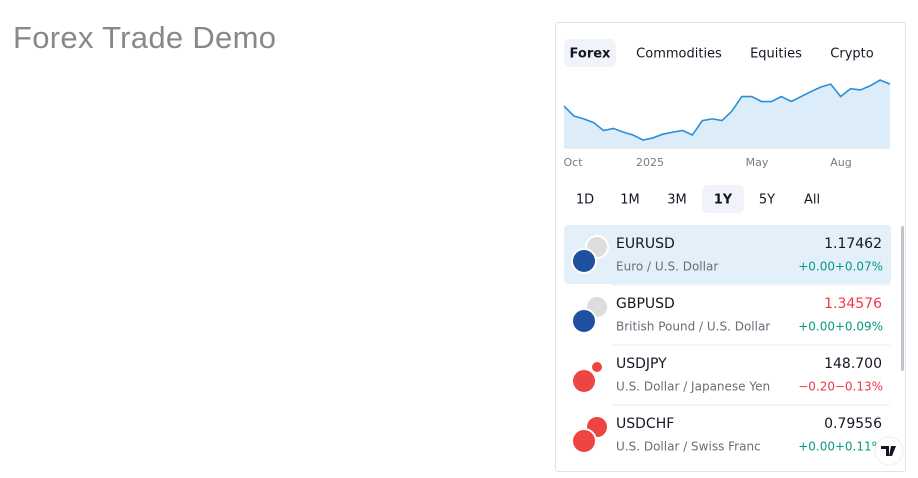 The height and width of the screenshot is (478, 918). I want to click on row-price: 1.34576, so click(853, 304).